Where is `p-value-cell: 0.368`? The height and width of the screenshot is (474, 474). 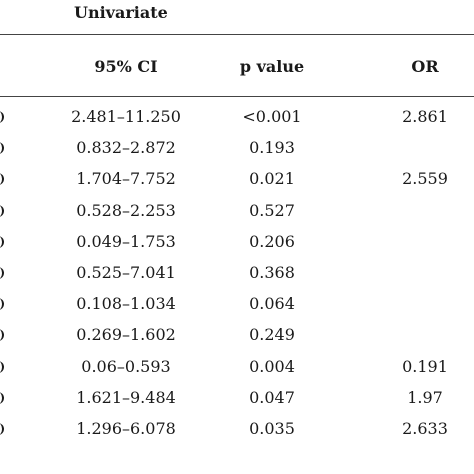 p-value-cell: 0.368 is located at coordinates (272, 272).